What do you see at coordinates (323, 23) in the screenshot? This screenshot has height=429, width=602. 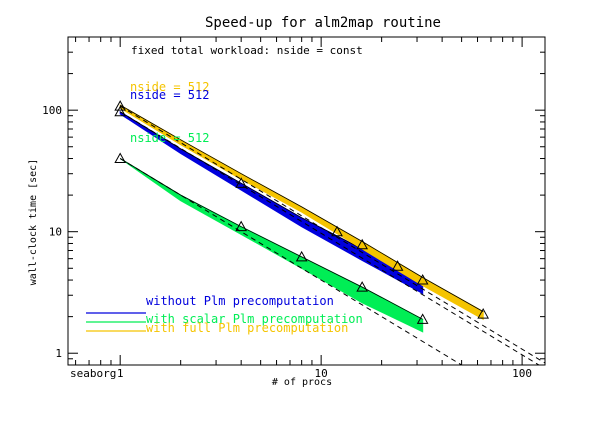 I see `chart-title: Speed-up for alm2map routine` at bounding box center [323, 23].